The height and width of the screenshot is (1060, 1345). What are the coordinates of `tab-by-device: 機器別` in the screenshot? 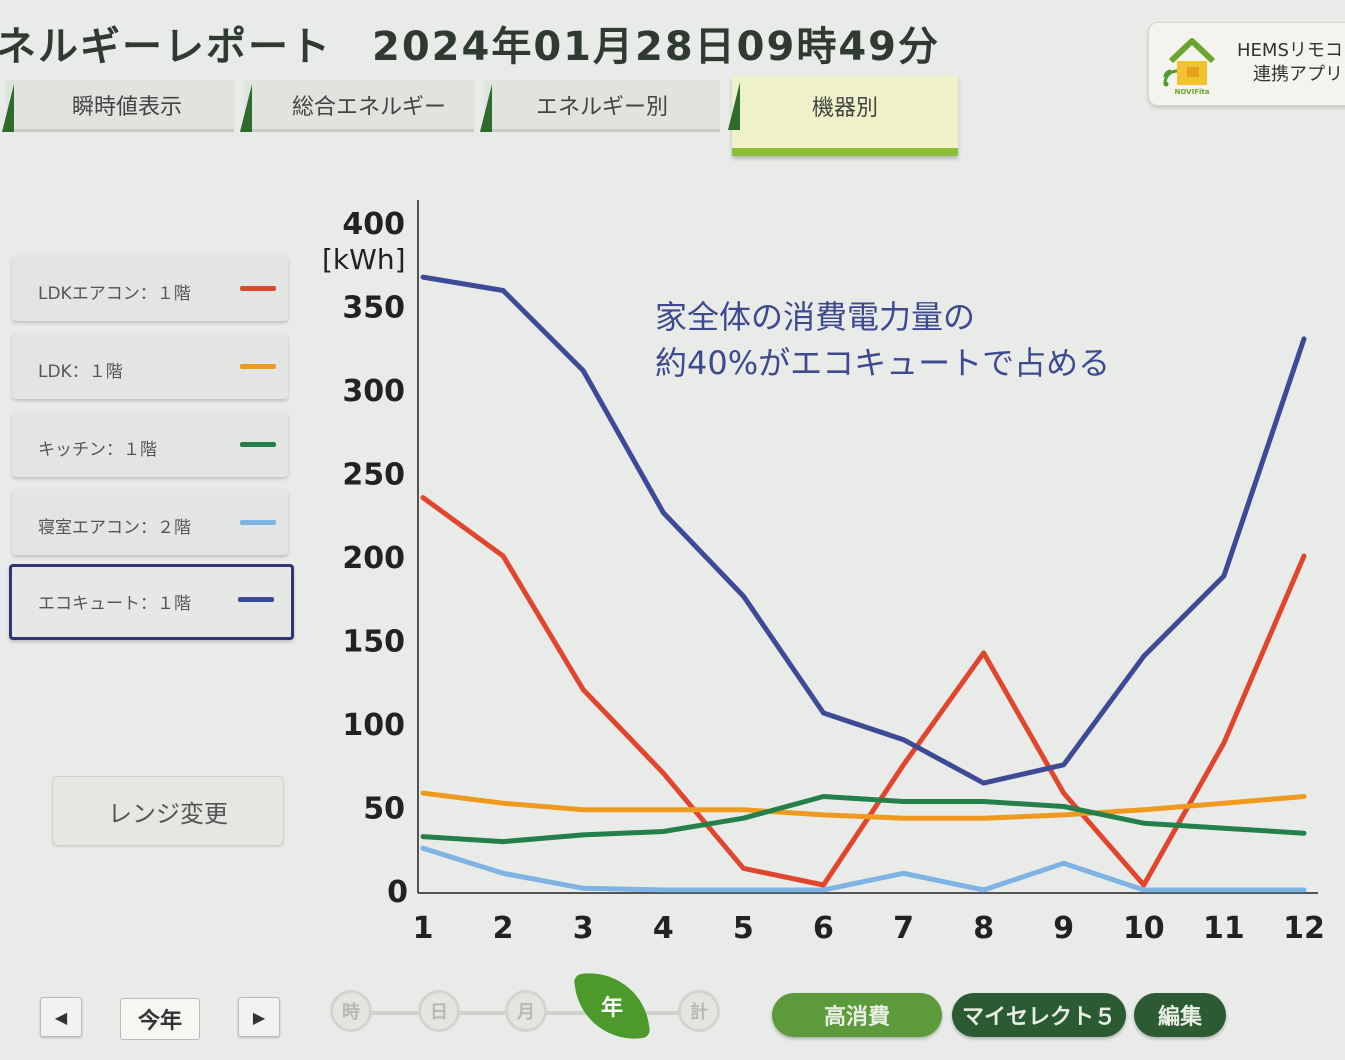 It's located at (843, 116).